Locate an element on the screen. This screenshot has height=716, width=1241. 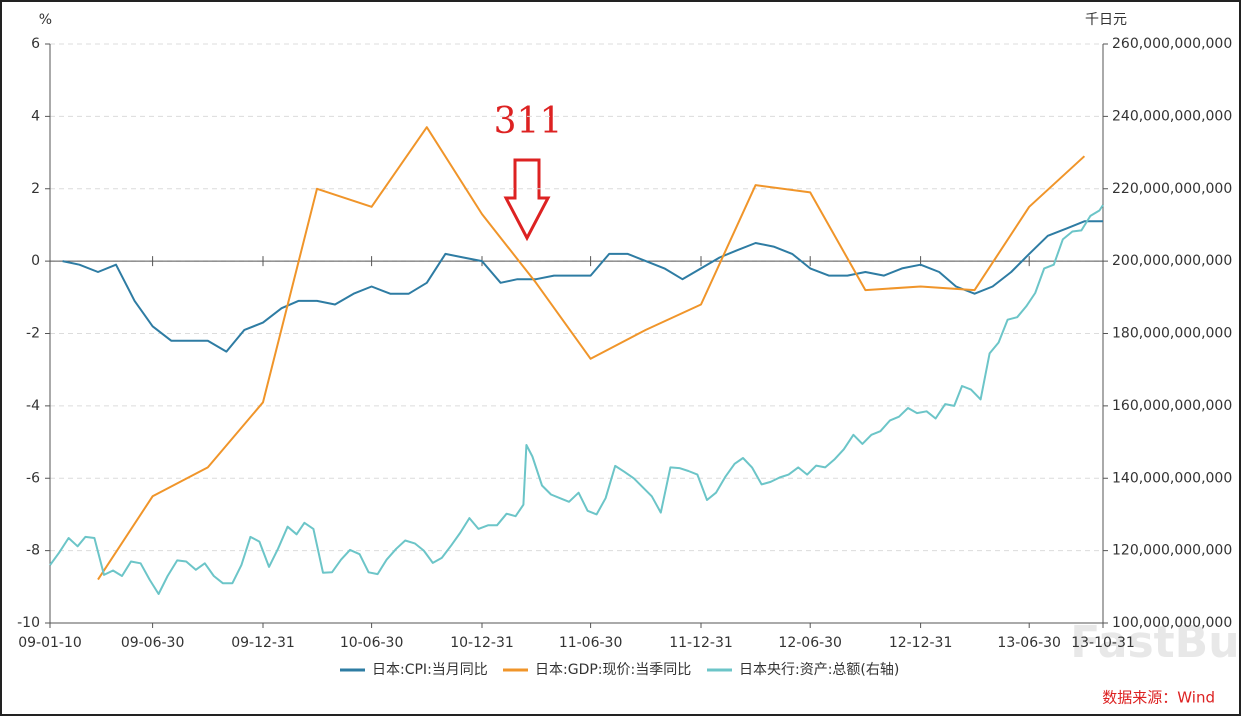
y-tick-label: 6 is located at coordinates (35, 44).